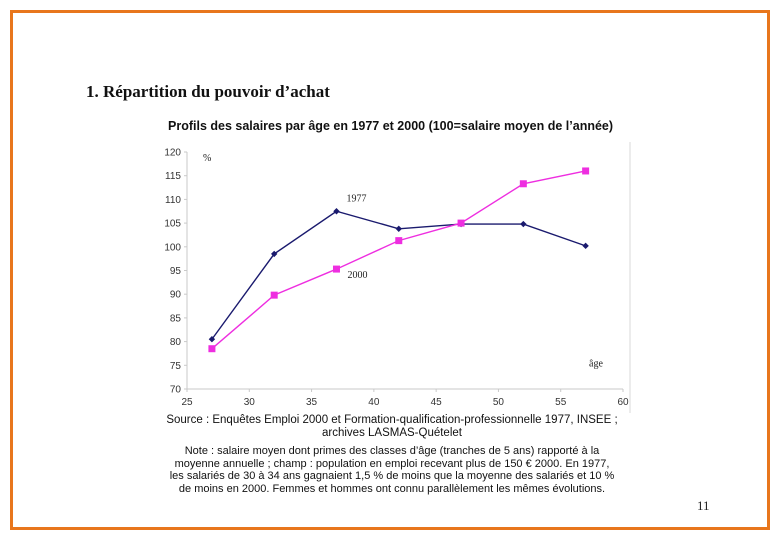 This screenshot has width=780, height=540. Describe the element at coordinates (172, 247) in the screenshot. I see `y-tick-label: 100` at that location.